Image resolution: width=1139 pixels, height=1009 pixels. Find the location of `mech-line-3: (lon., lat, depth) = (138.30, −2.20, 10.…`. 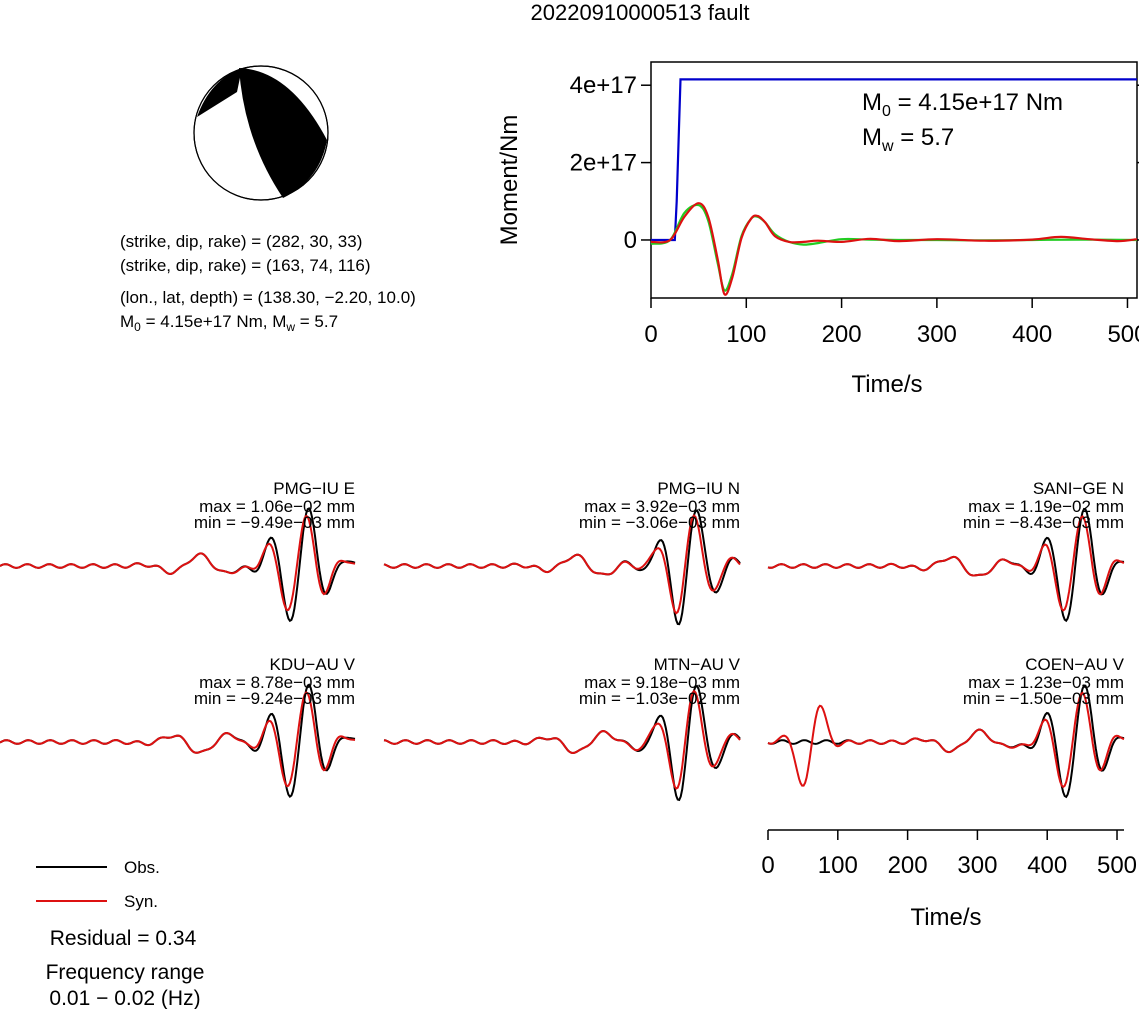

mech-line-3: (lon., lat, depth) = (138.30, −2.20, 10.… is located at coordinates (268, 297).